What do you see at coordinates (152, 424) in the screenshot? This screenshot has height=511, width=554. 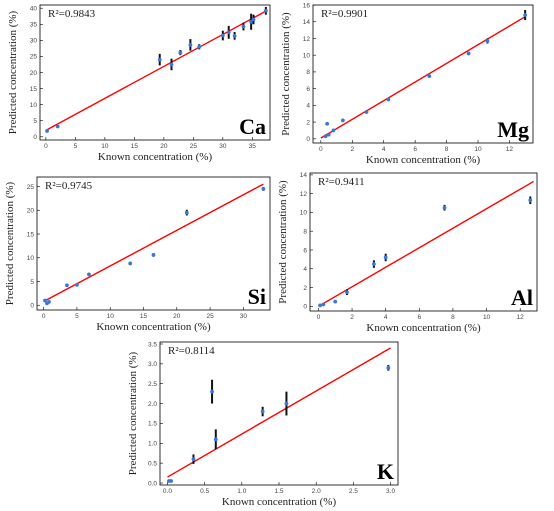 I see `y-tick-label: 1.5` at bounding box center [152, 424].